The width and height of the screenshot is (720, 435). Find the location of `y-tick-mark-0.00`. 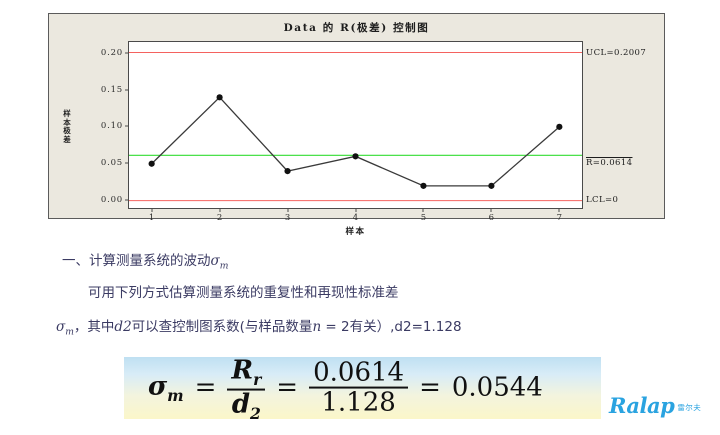

y-tick-mark-0.00 is located at coordinates (127, 200).